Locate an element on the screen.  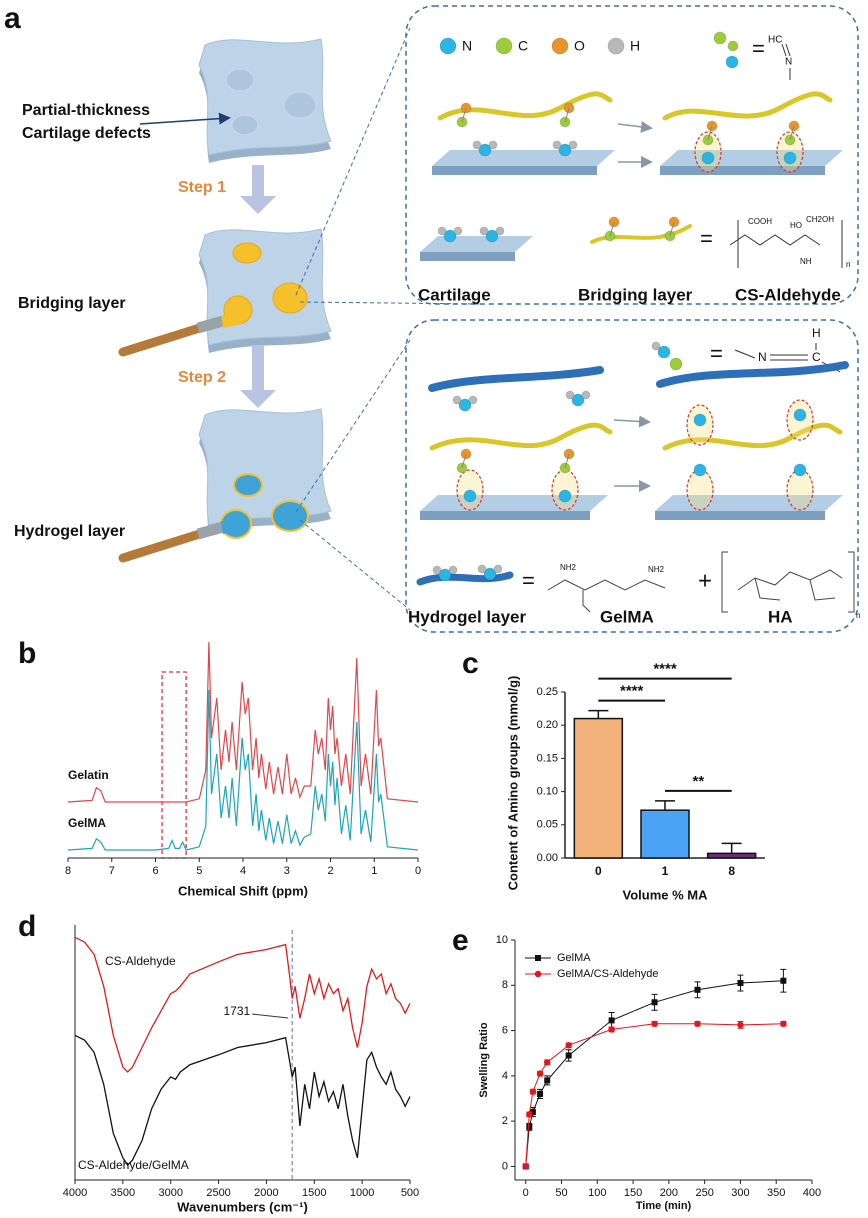
x-tick-label: 50 is located at coordinates (561, 1193).